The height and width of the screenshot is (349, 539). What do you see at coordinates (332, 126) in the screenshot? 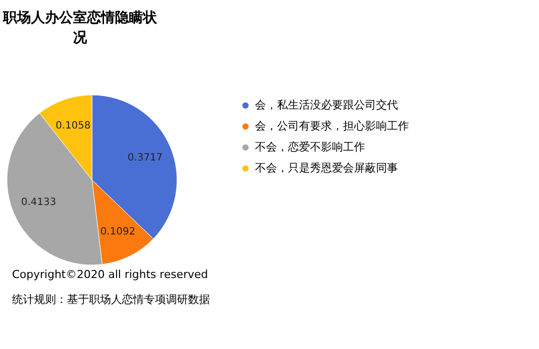
I see `legend-label: 会，公司有要求，担心影响工作` at bounding box center [332, 126].